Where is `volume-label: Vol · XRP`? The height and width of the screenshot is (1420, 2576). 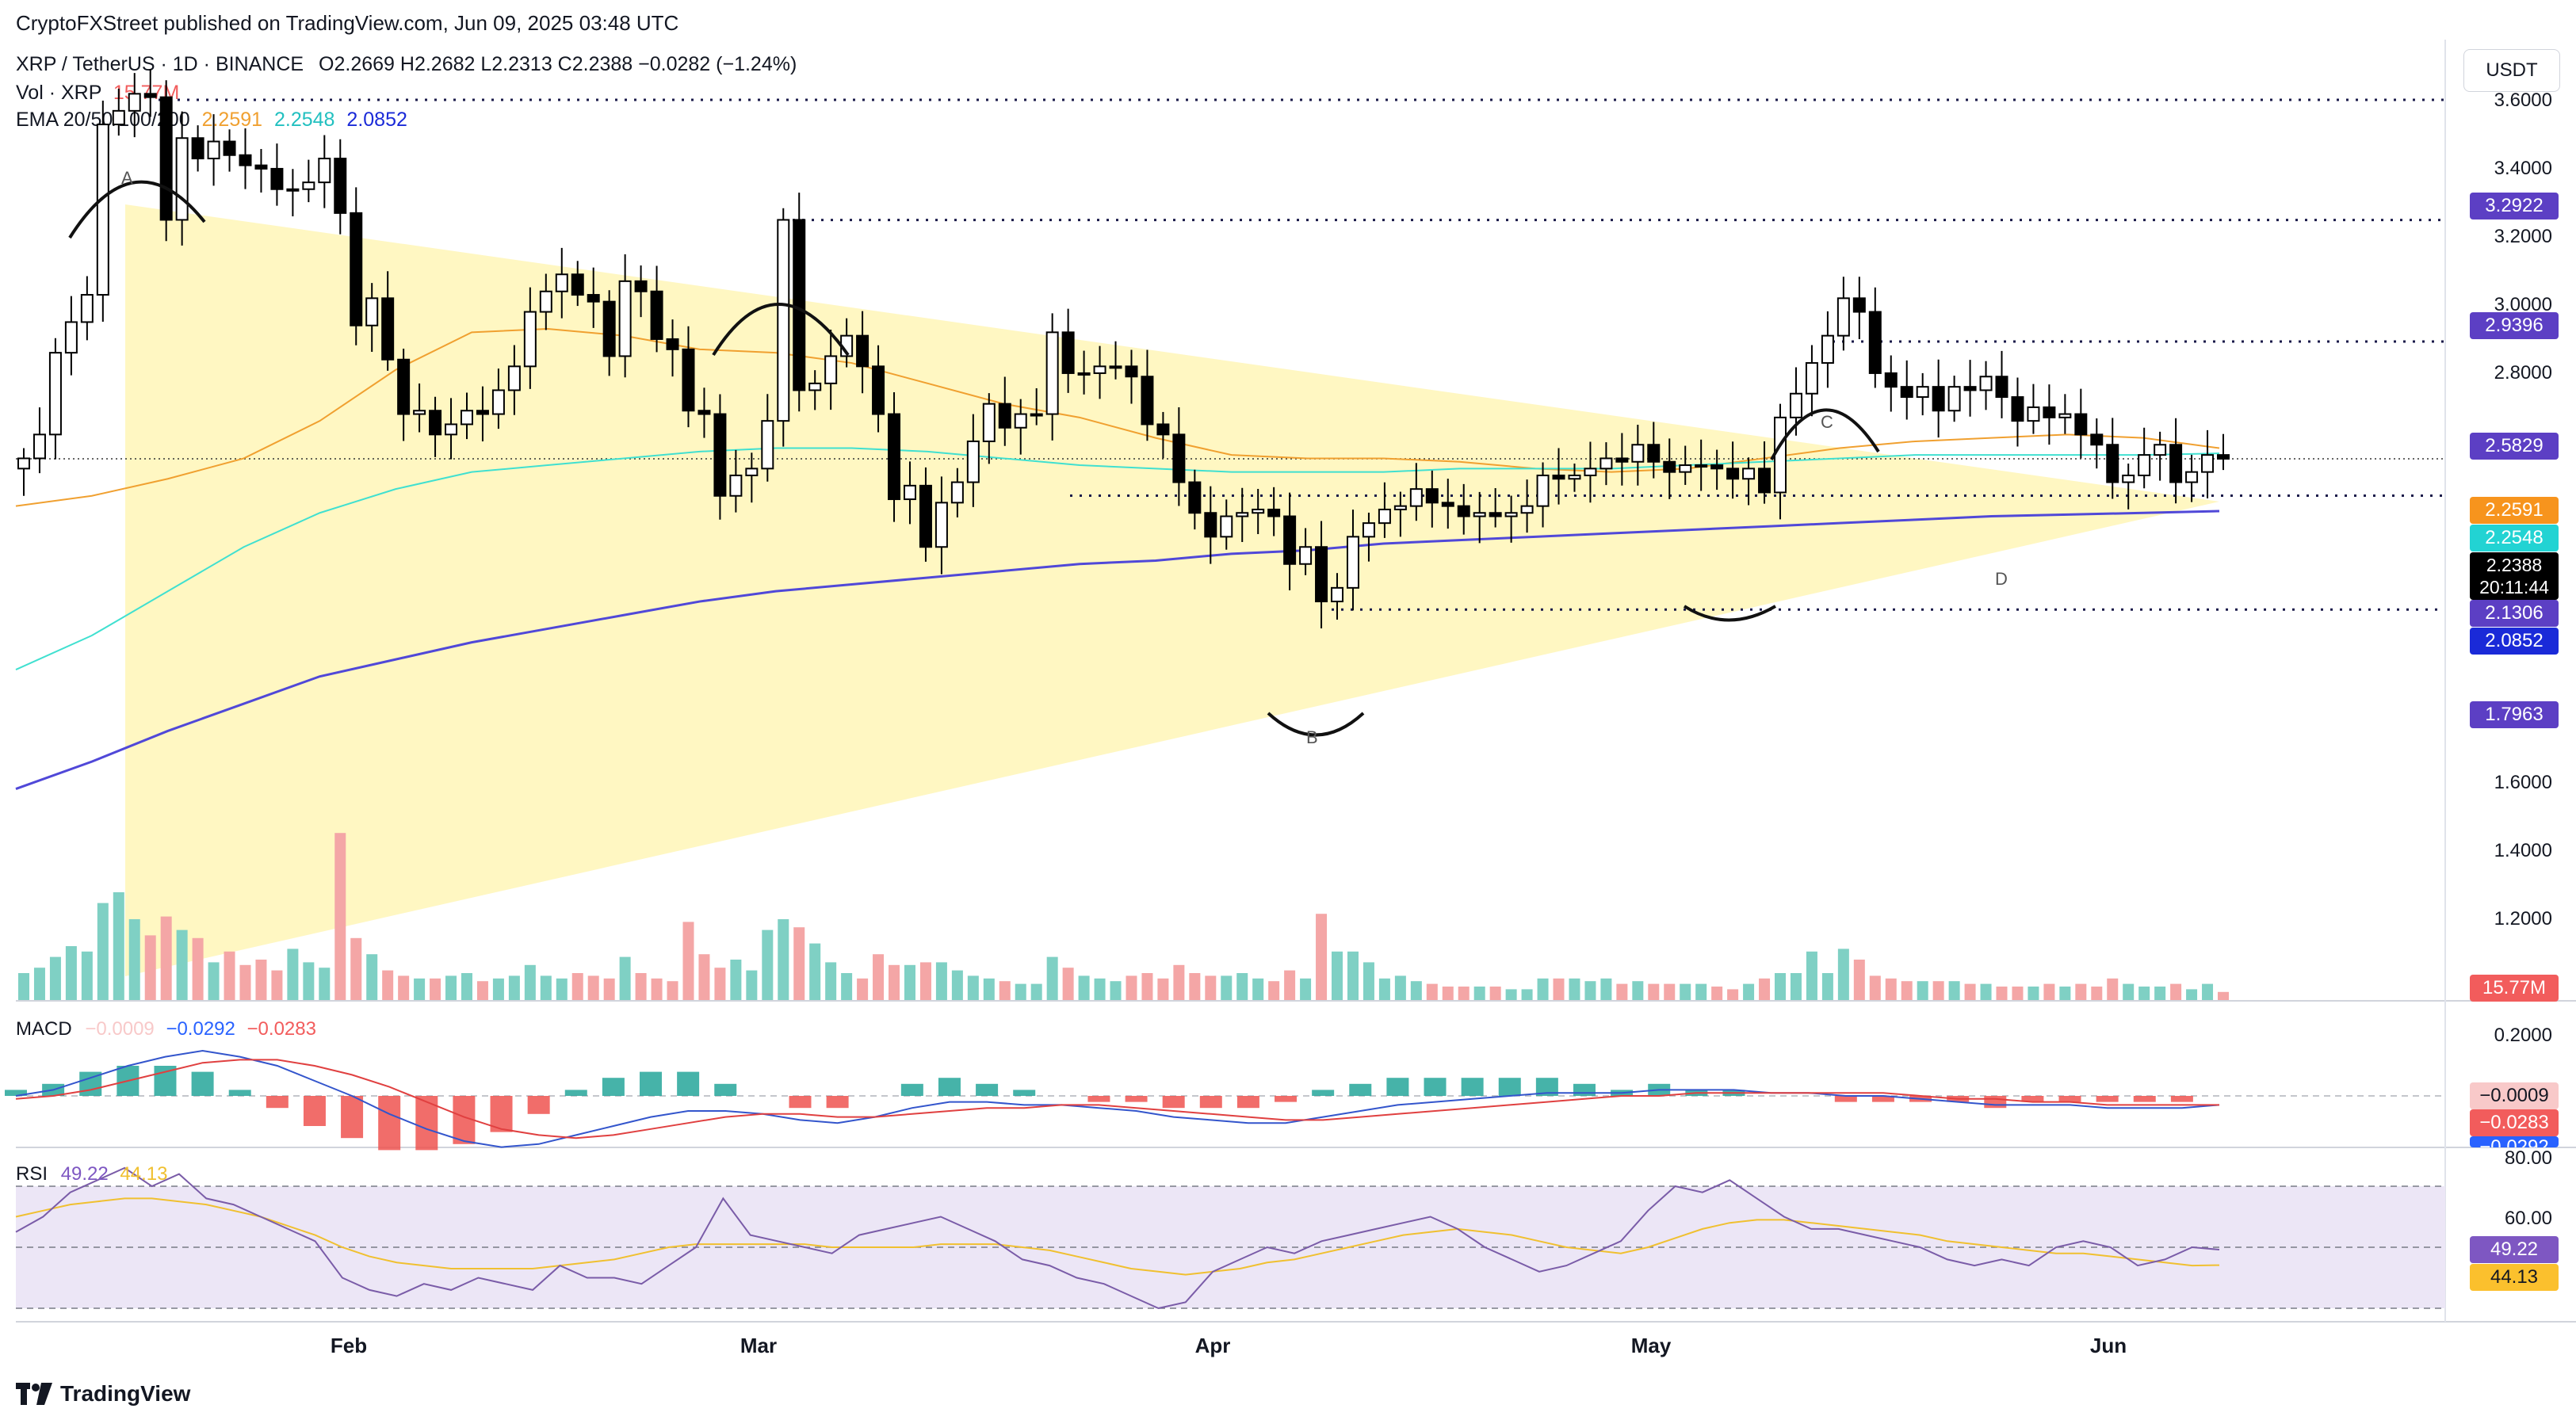 volume-label: Vol · XRP is located at coordinates (58, 93).